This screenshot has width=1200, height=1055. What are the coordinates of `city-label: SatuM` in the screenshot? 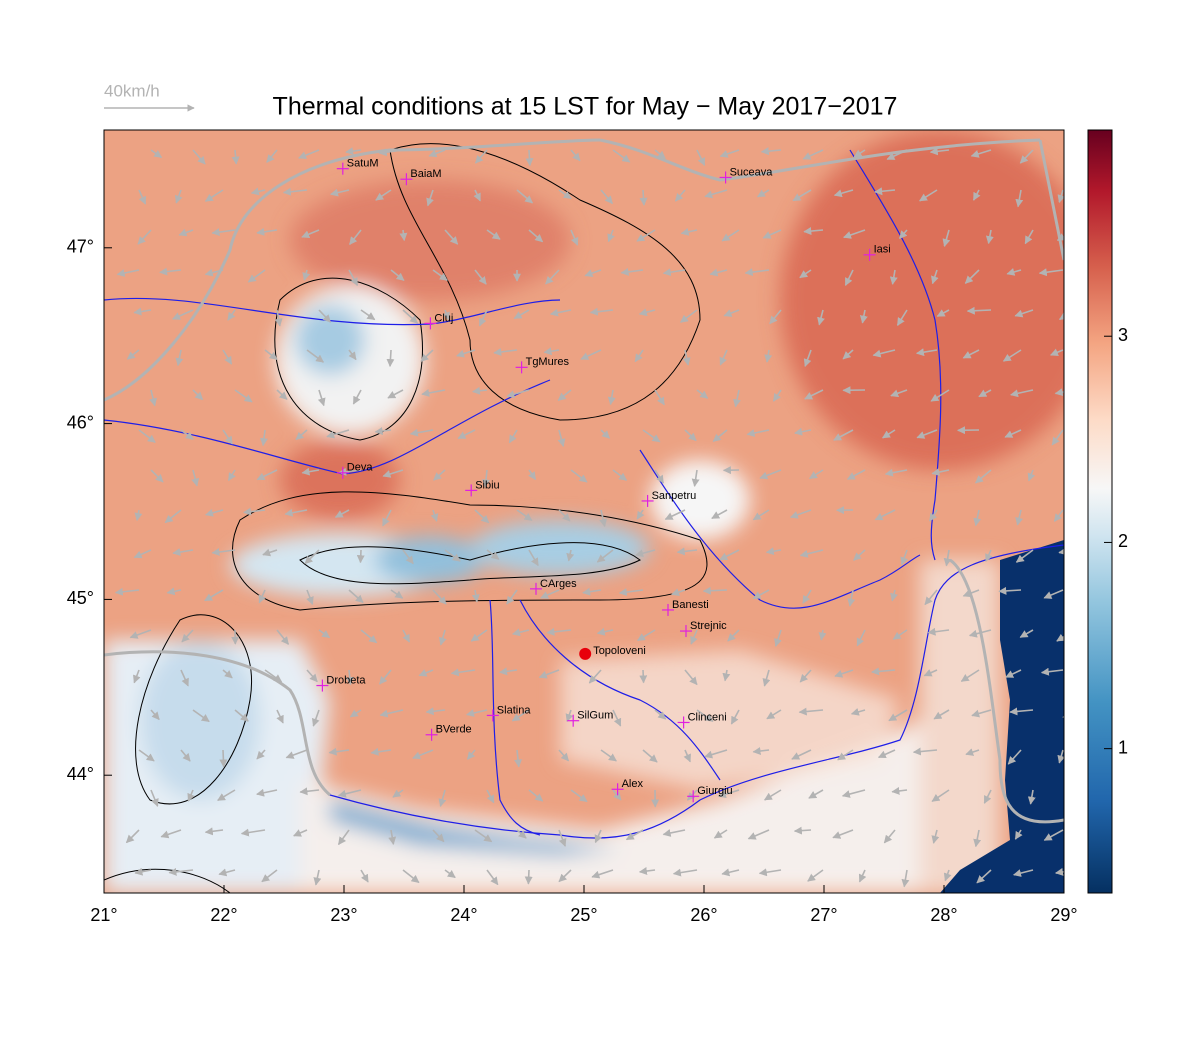 It's located at (363, 164).